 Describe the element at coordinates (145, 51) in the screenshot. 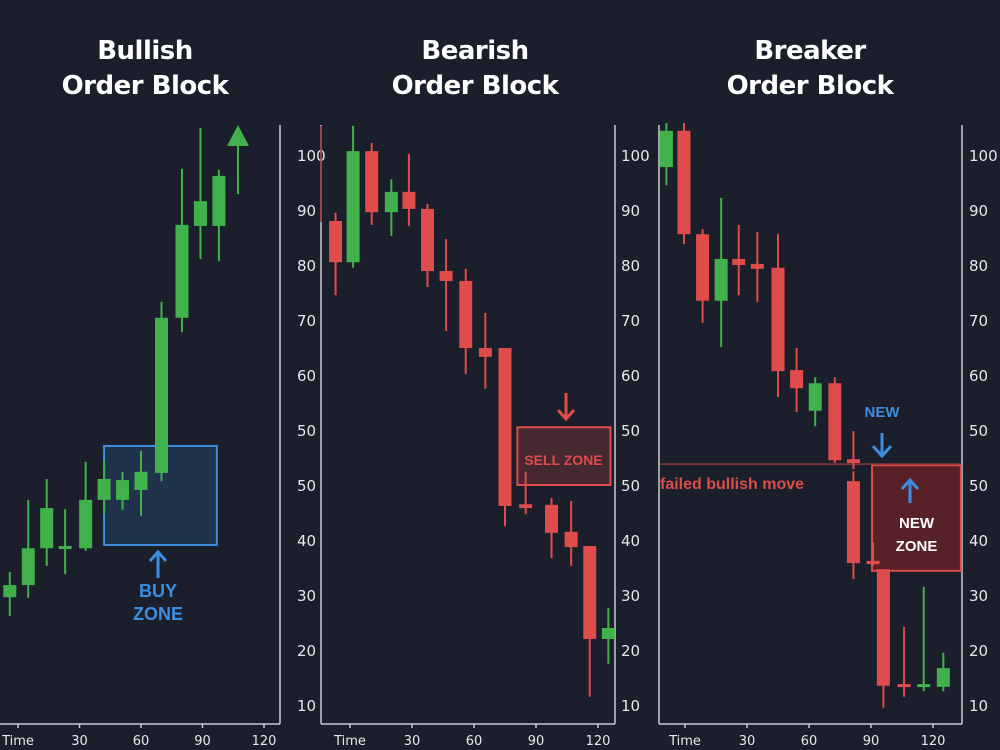

I see `title-line: Bullish` at that location.